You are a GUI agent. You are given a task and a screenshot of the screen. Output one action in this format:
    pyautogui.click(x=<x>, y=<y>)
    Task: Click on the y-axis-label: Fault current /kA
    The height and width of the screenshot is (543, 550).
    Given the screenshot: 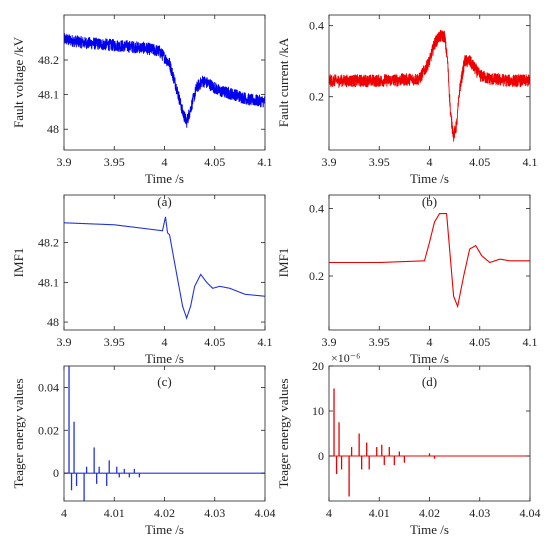 What is the action you would take?
    pyautogui.click(x=283, y=82)
    